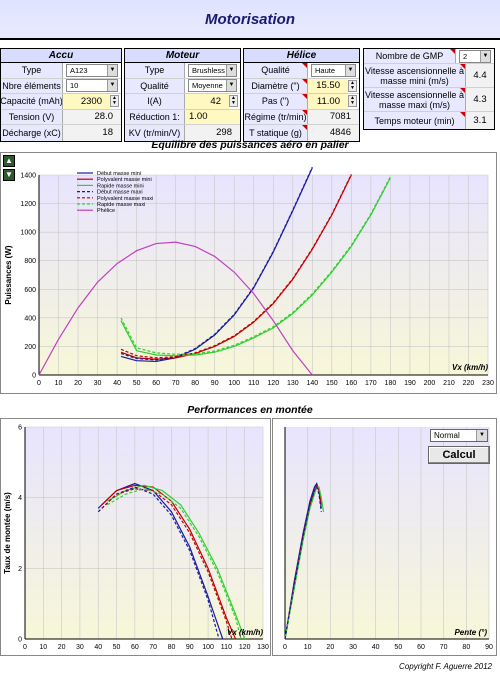  Describe the element at coordinates (293, 383) in the screenshot. I see `x-tick-label: 130` at that location.